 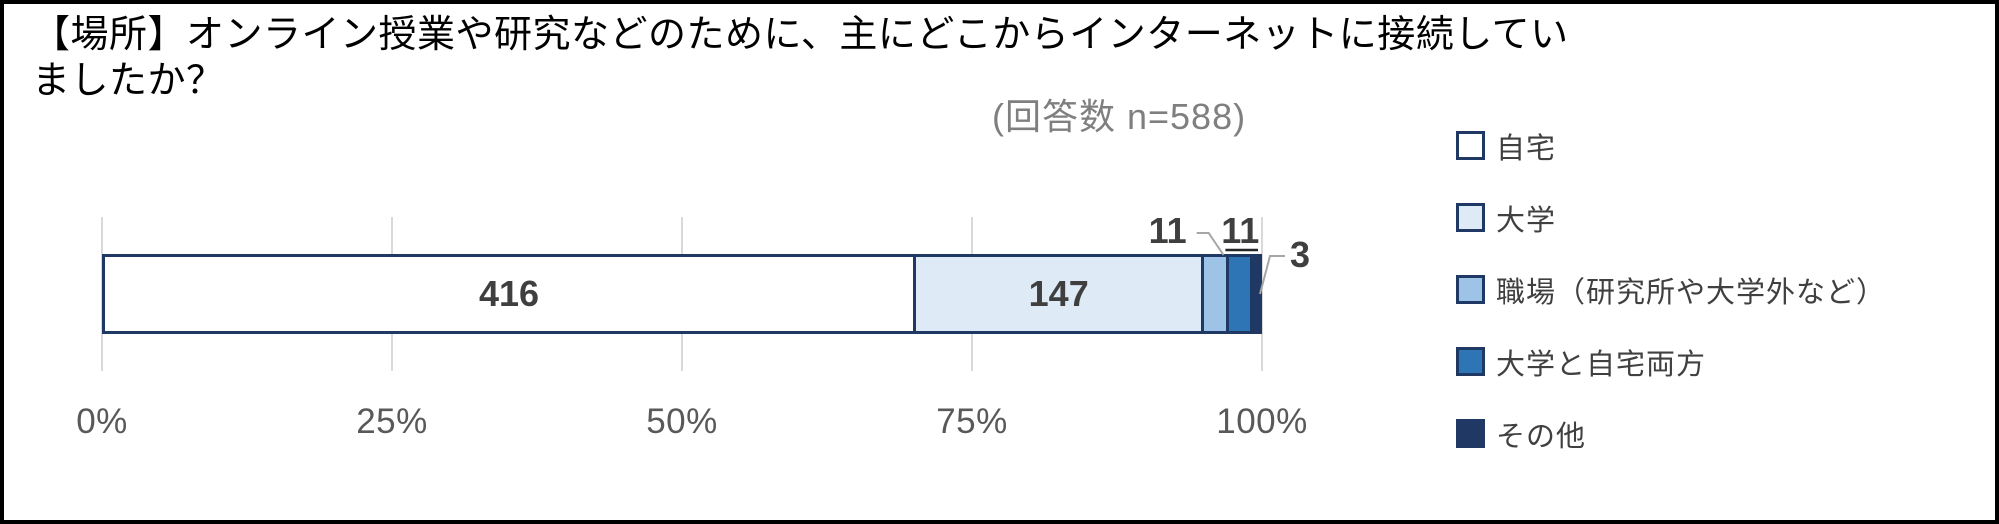 What do you see at coordinates (1671, 219) in the screenshot?
I see `legend-item-2: 大学` at bounding box center [1671, 219].